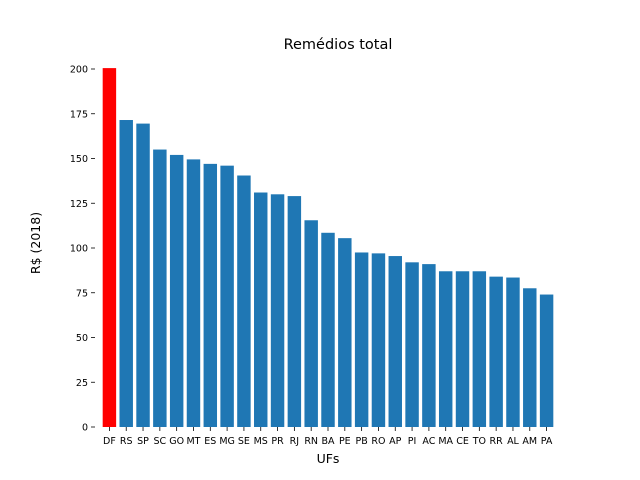 The height and width of the screenshot is (480, 640). I want to click on x-tick-label: AM, so click(529, 441).